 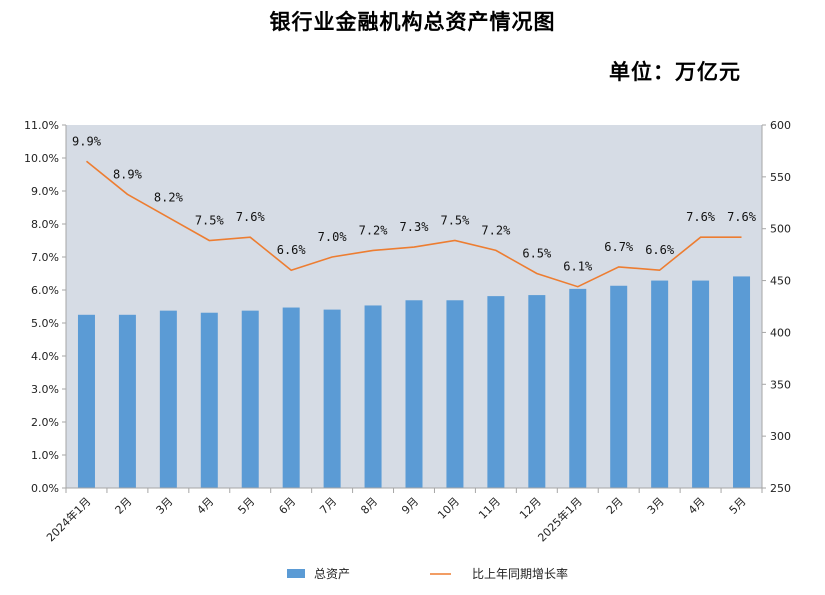 What do you see at coordinates (45, 191) in the screenshot?
I see `y-left-tick-label: 9.0%` at bounding box center [45, 191].